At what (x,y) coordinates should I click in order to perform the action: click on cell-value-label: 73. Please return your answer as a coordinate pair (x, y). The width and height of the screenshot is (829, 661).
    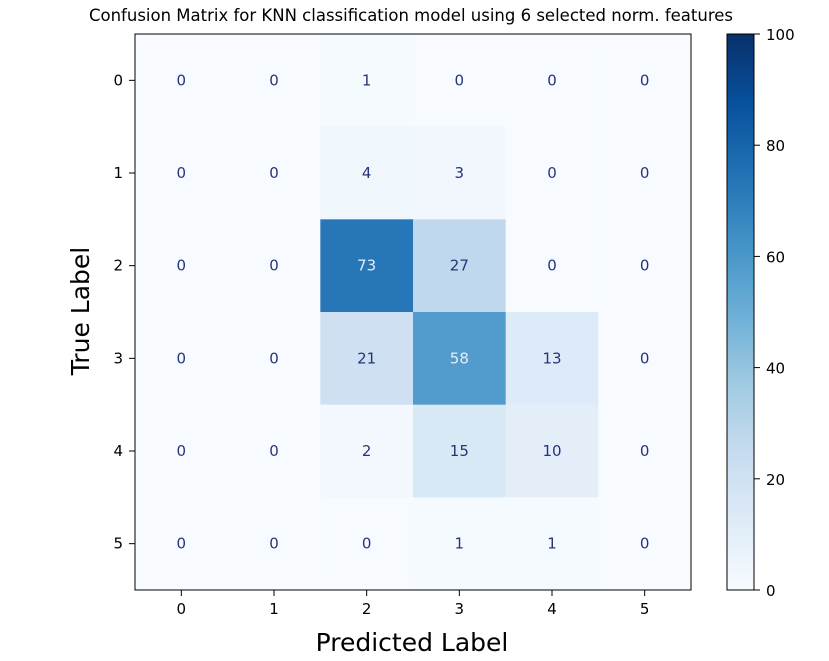
    Looking at the image, I should click on (366, 266).